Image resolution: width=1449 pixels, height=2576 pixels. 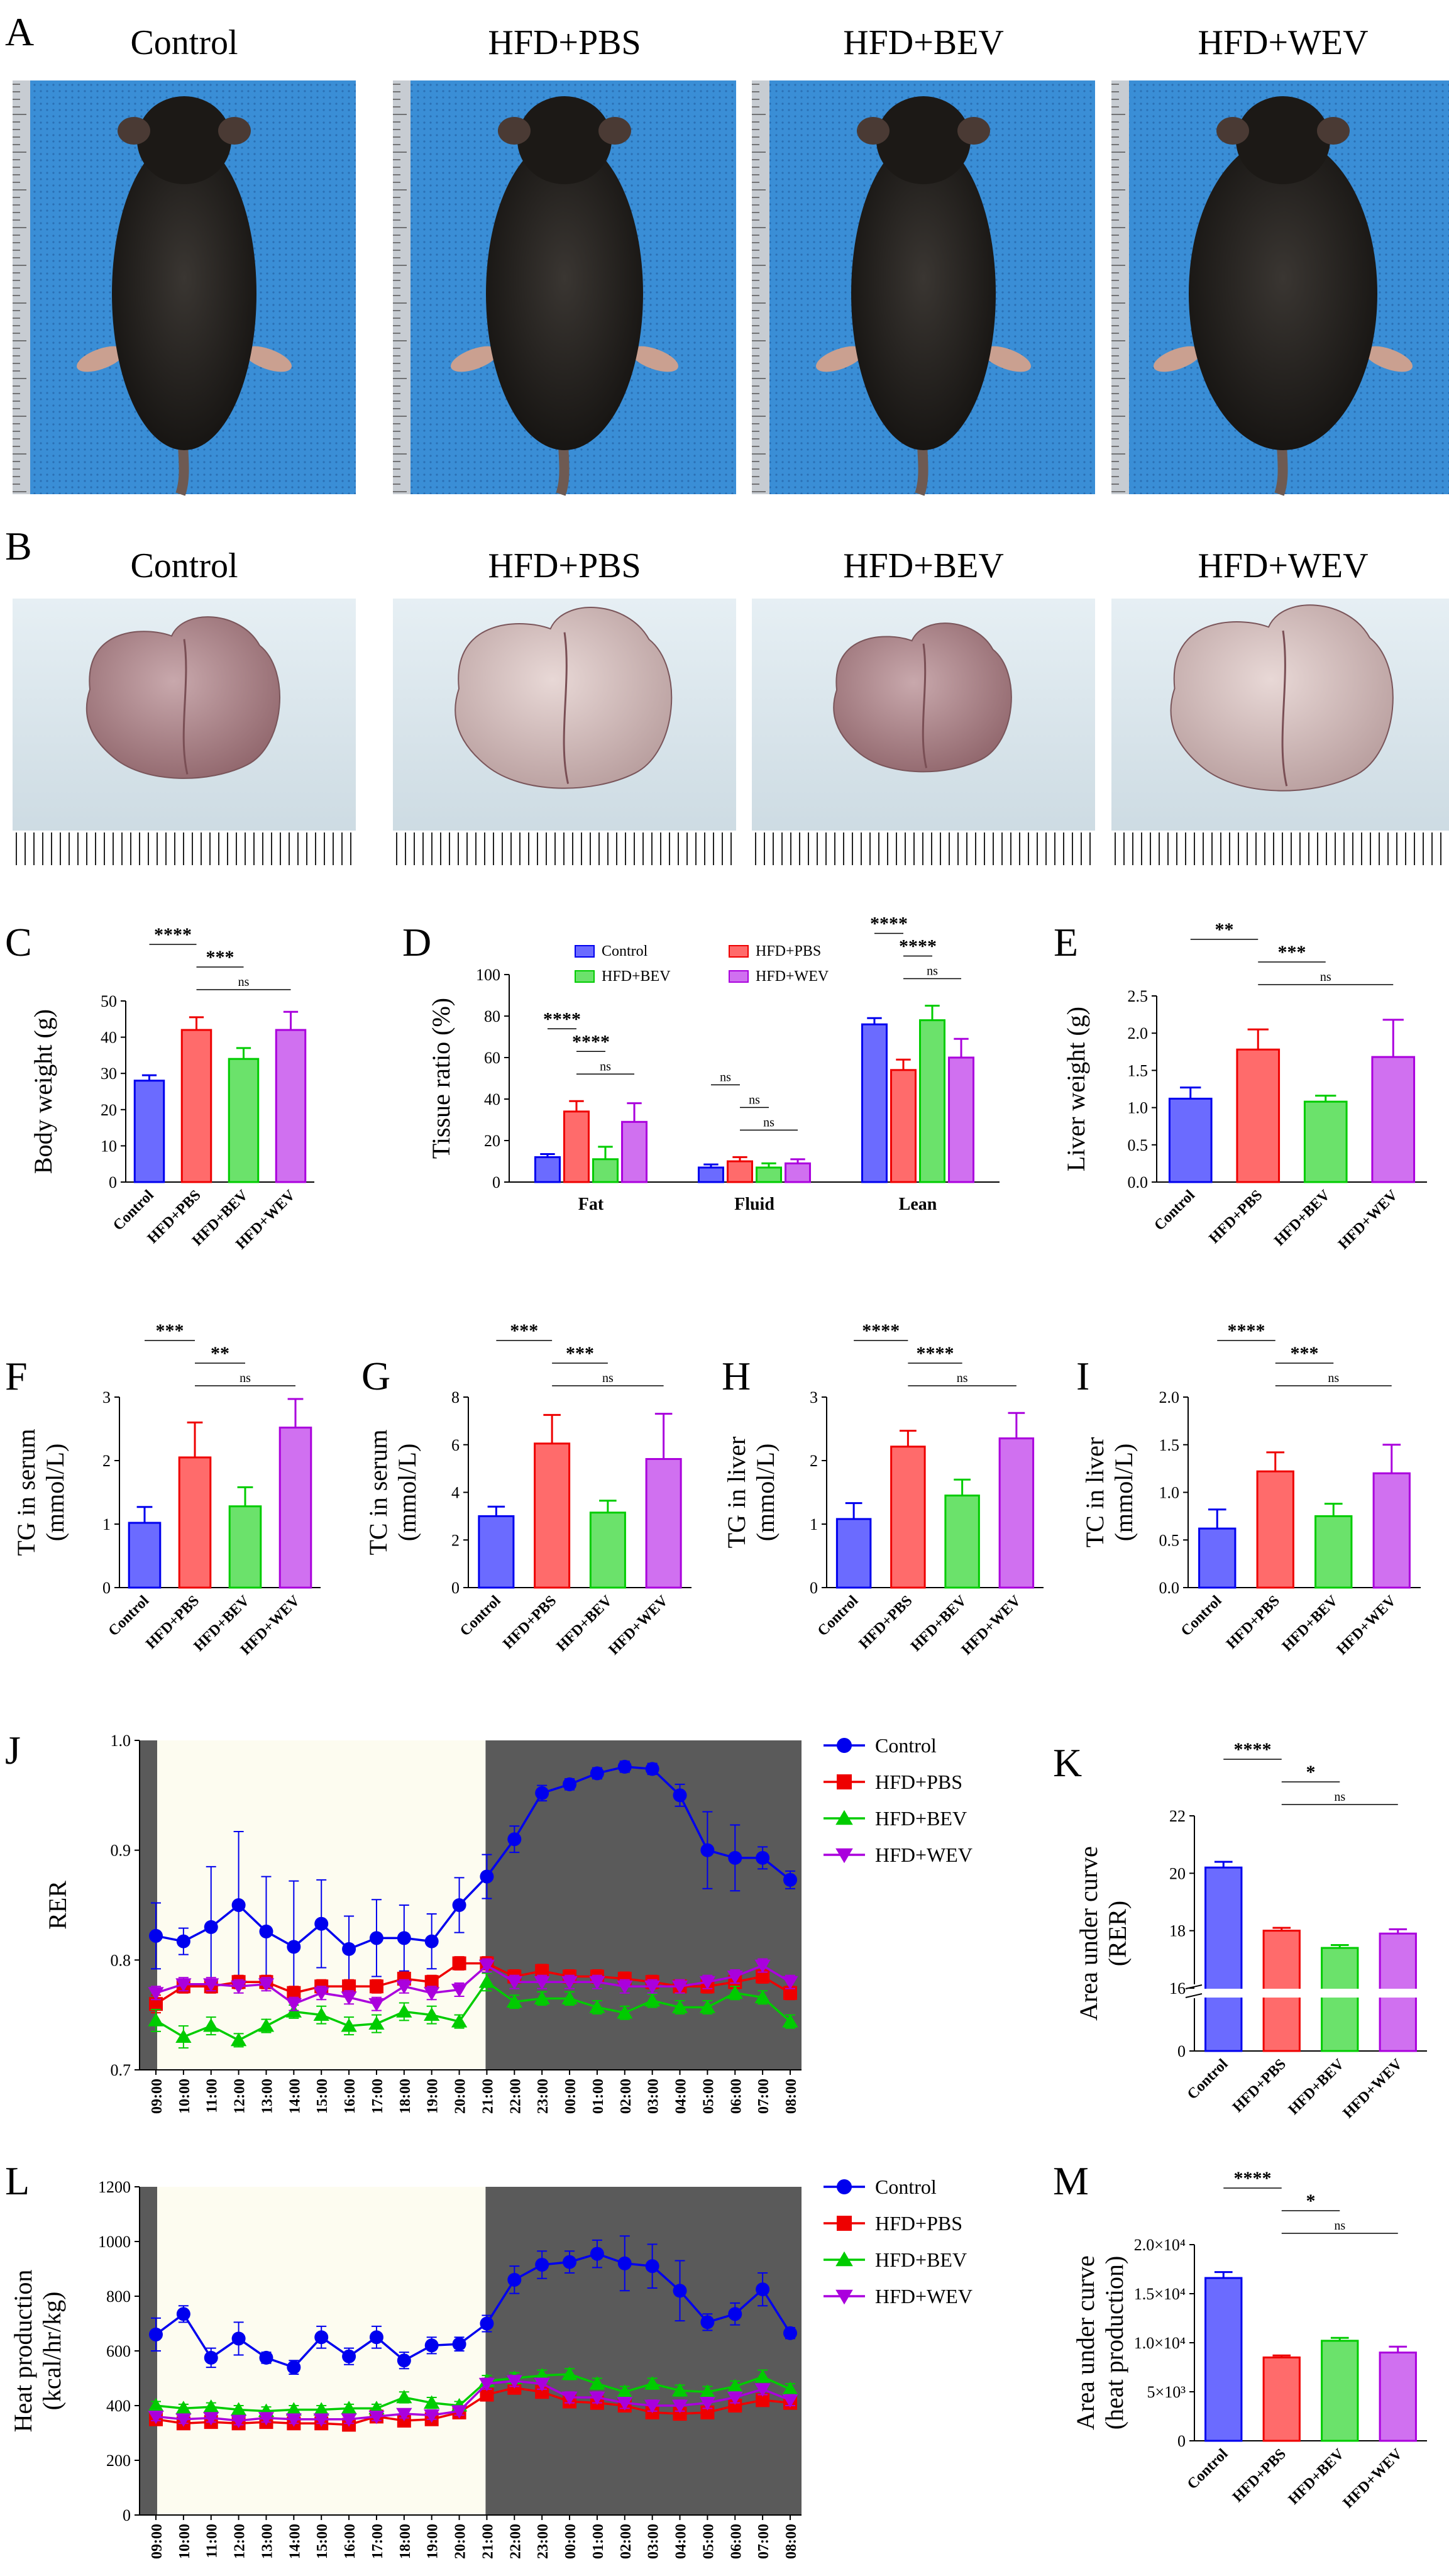 What do you see at coordinates (1283, 140) in the screenshot?
I see `mouse-head` at bounding box center [1283, 140].